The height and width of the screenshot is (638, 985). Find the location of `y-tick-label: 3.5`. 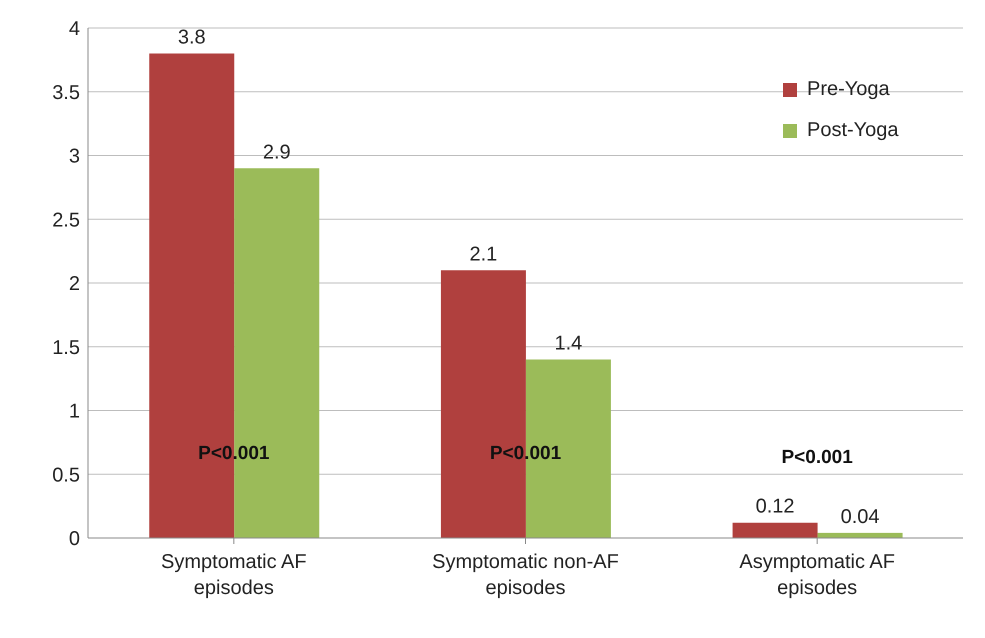

y-tick-label: 3.5 is located at coordinates (66, 93).